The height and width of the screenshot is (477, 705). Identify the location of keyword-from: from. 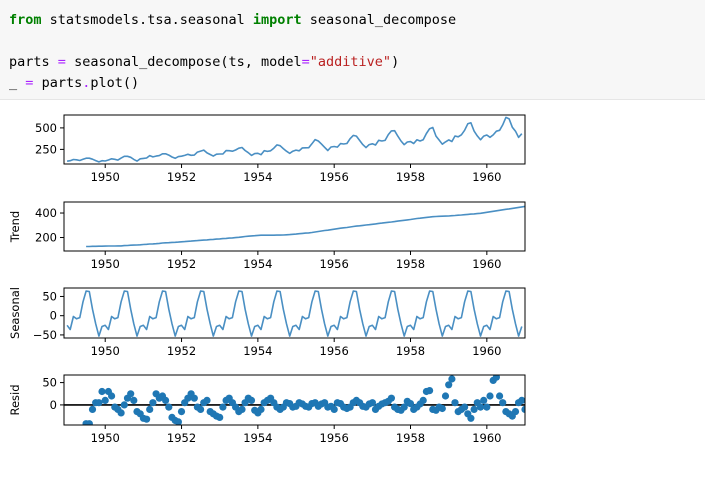
(25, 20).